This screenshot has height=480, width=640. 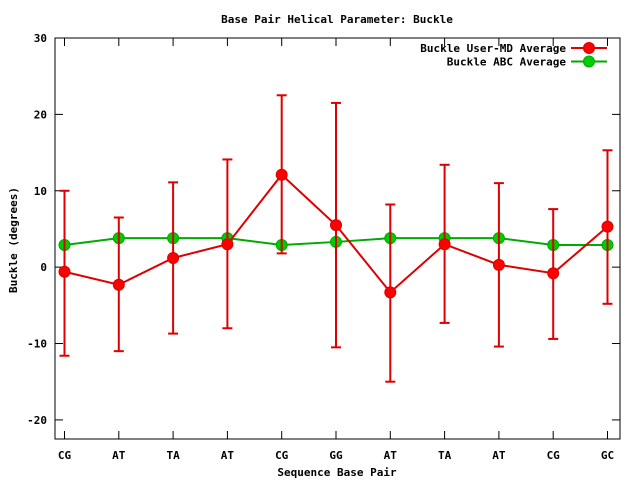 I want to click on x-tick-label: GC, so click(x=607, y=455).